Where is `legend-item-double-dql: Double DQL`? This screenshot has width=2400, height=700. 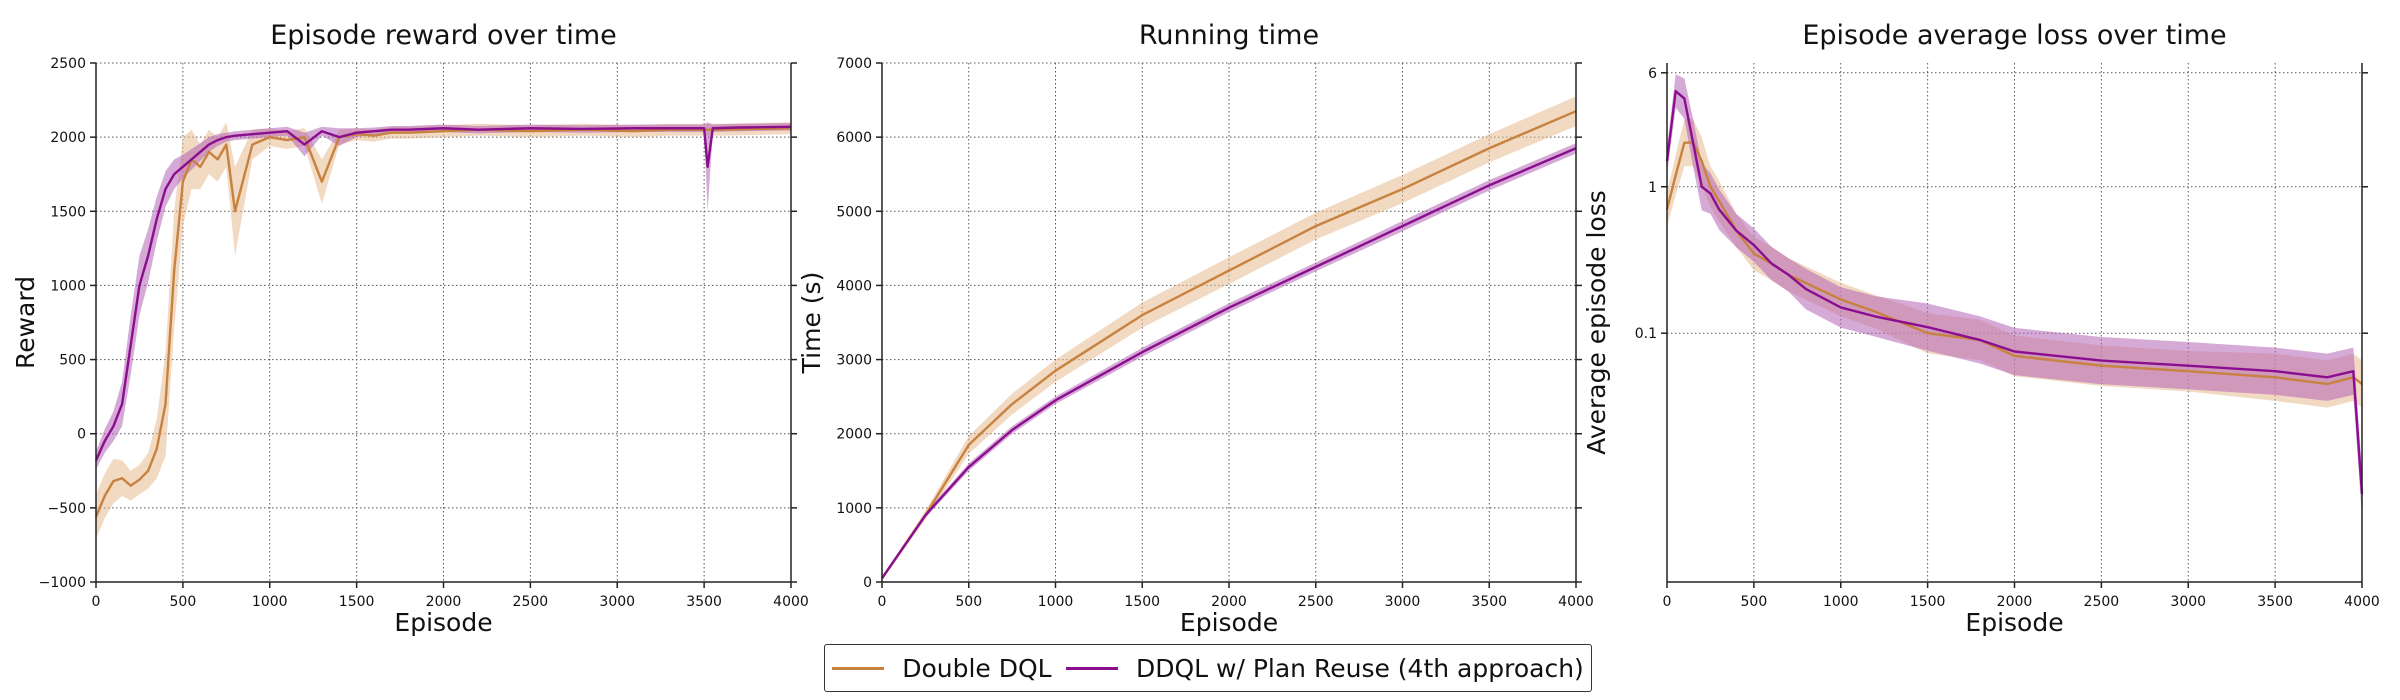
legend-item-double-dql: Double DQL is located at coordinates (942, 668).